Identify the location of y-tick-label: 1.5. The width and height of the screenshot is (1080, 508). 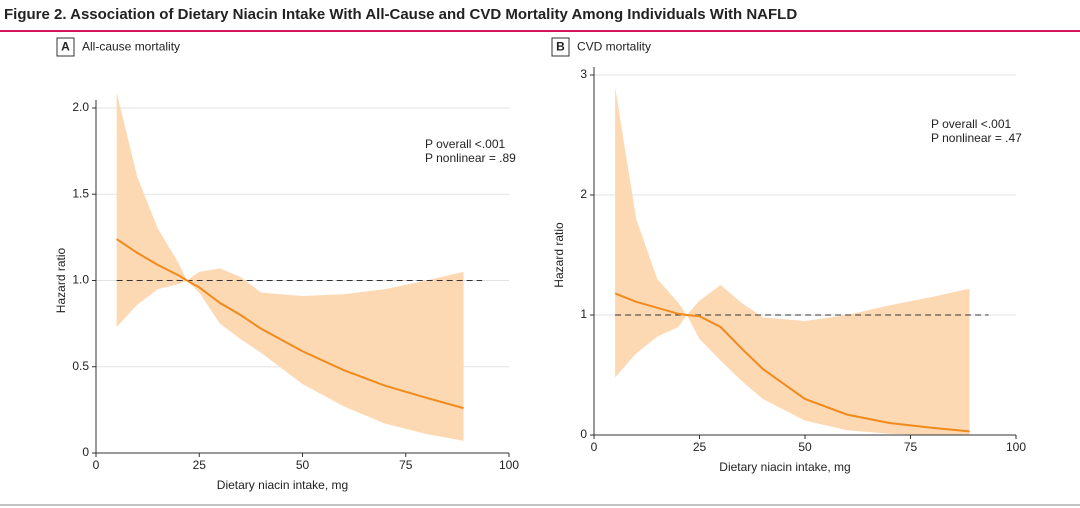
(80, 193).